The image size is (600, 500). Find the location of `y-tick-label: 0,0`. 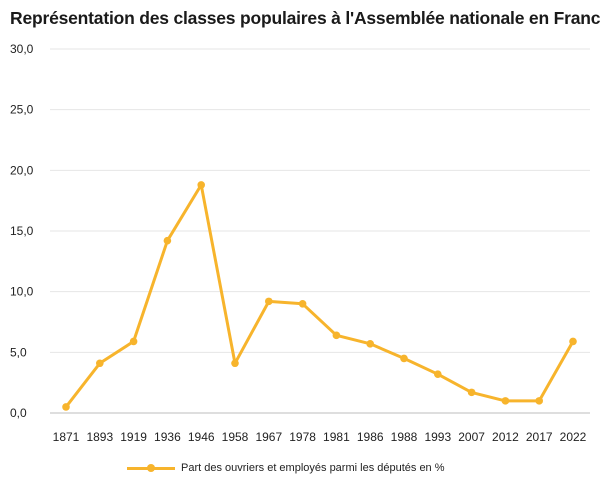

y-tick-label: 0,0 is located at coordinates (18, 413).